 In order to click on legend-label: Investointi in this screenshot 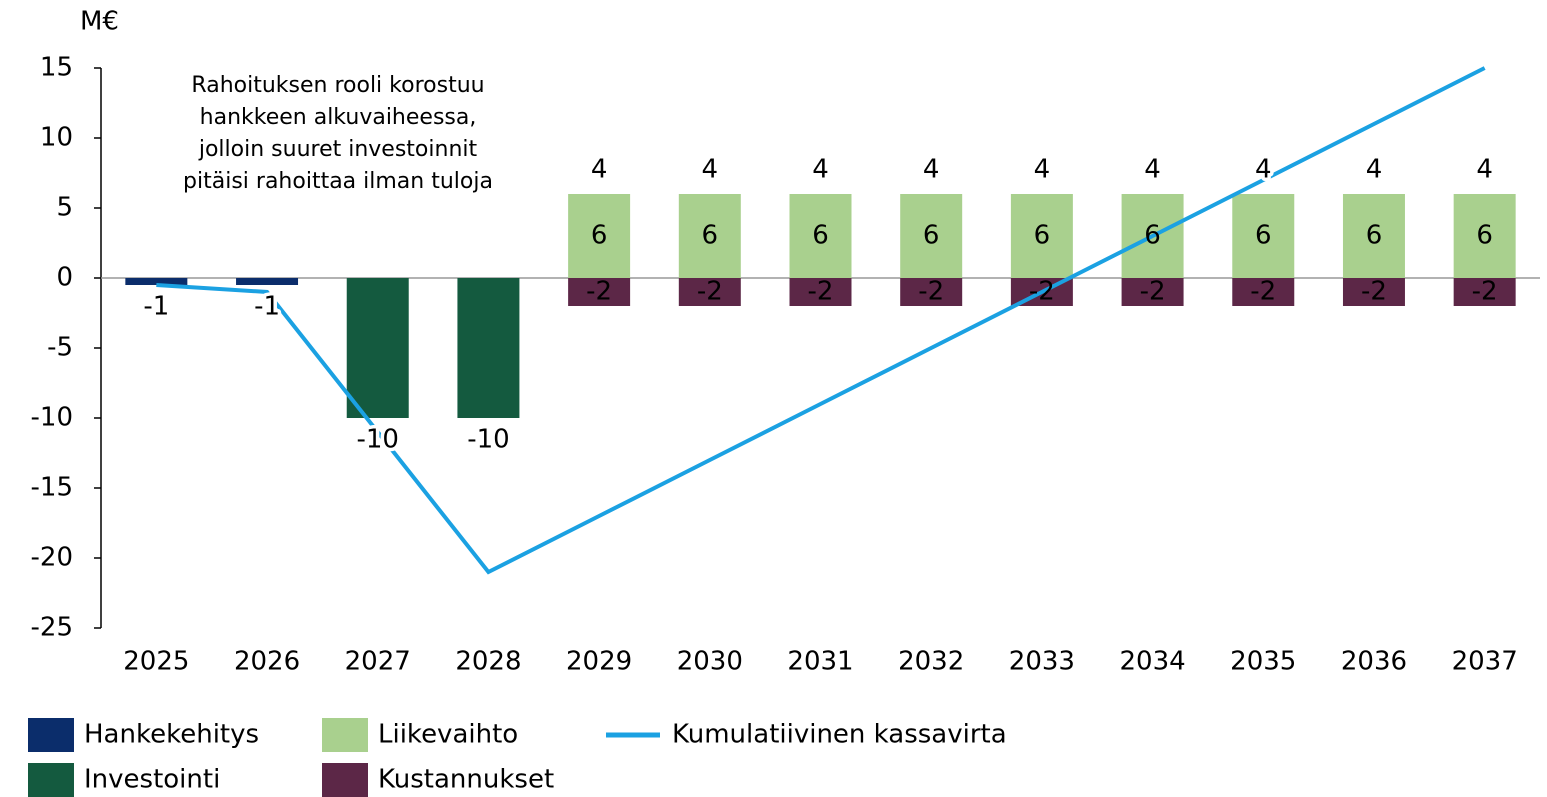, I will do `click(152, 780)`.